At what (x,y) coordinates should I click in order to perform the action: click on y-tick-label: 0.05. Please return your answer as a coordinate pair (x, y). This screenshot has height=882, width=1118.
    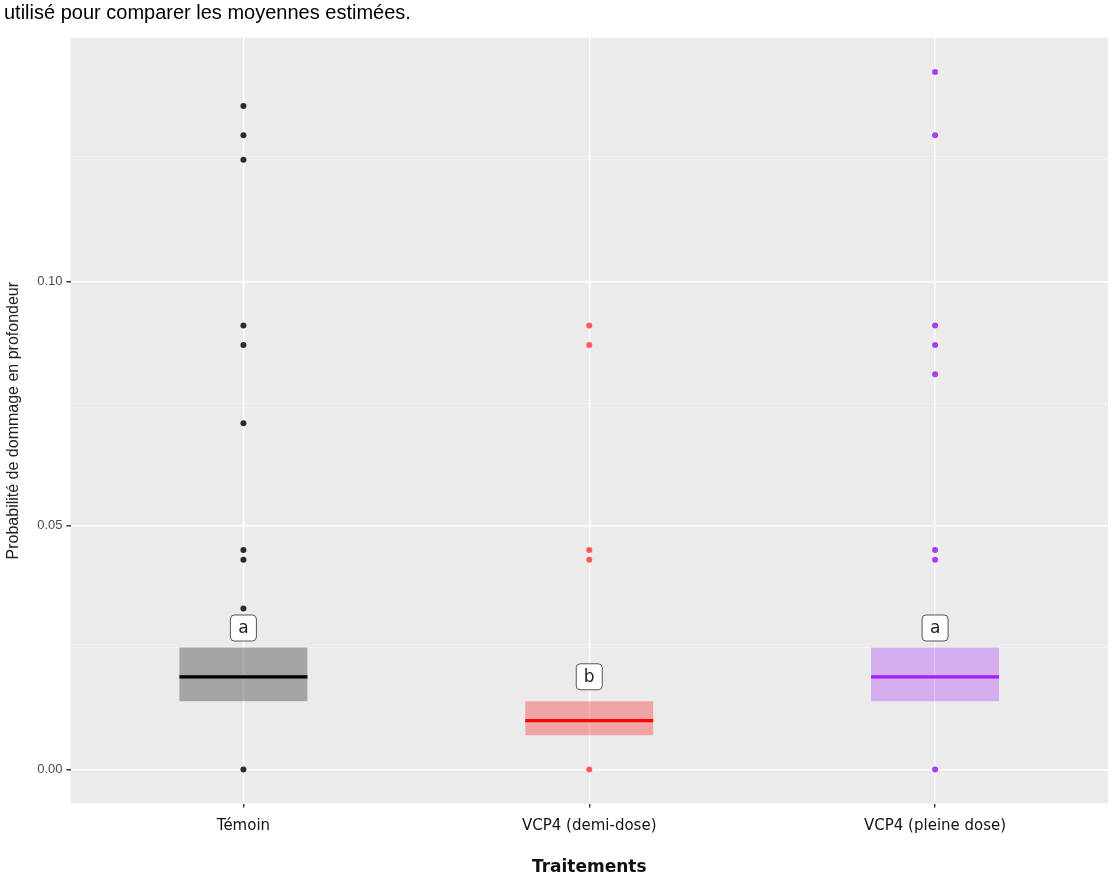
    Looking at the image, I should click on (50, 525).